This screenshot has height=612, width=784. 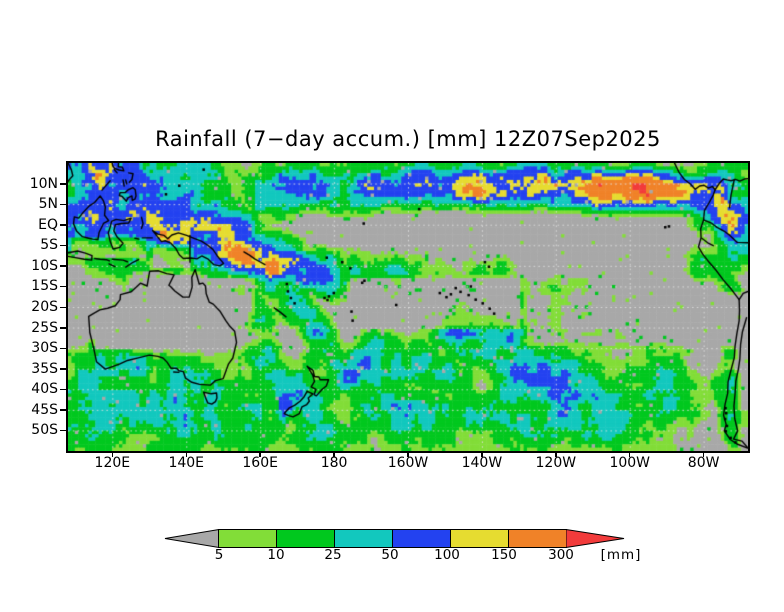 What do you see at coordinates (44, 307) in the screenshot?
I see `lat-tick-label: 20S` at bounding box center [44, 307].